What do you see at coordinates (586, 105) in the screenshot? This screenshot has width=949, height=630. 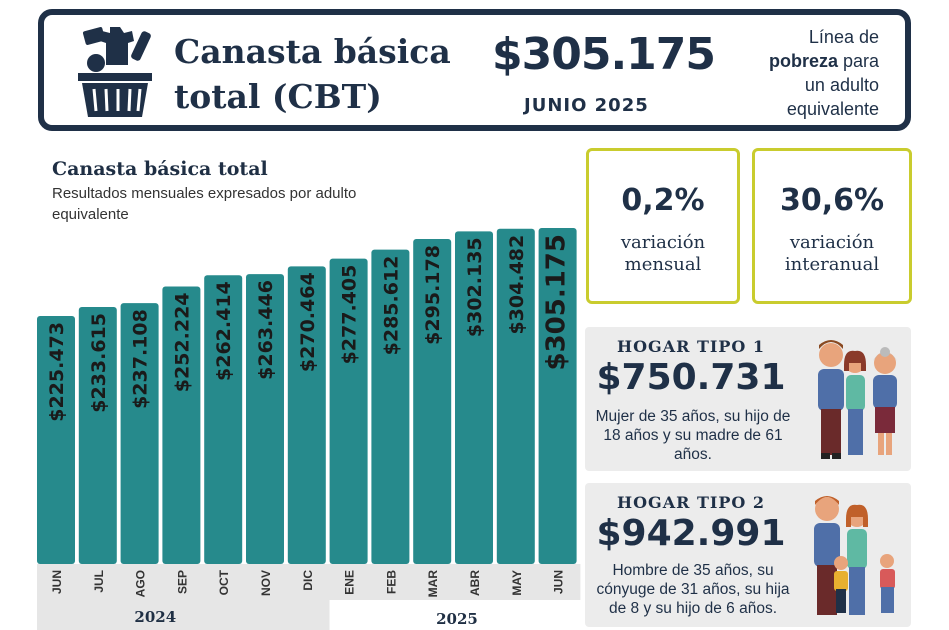 I see `cbt-date: JUNIO 2025` at bounding box center [586, 105].